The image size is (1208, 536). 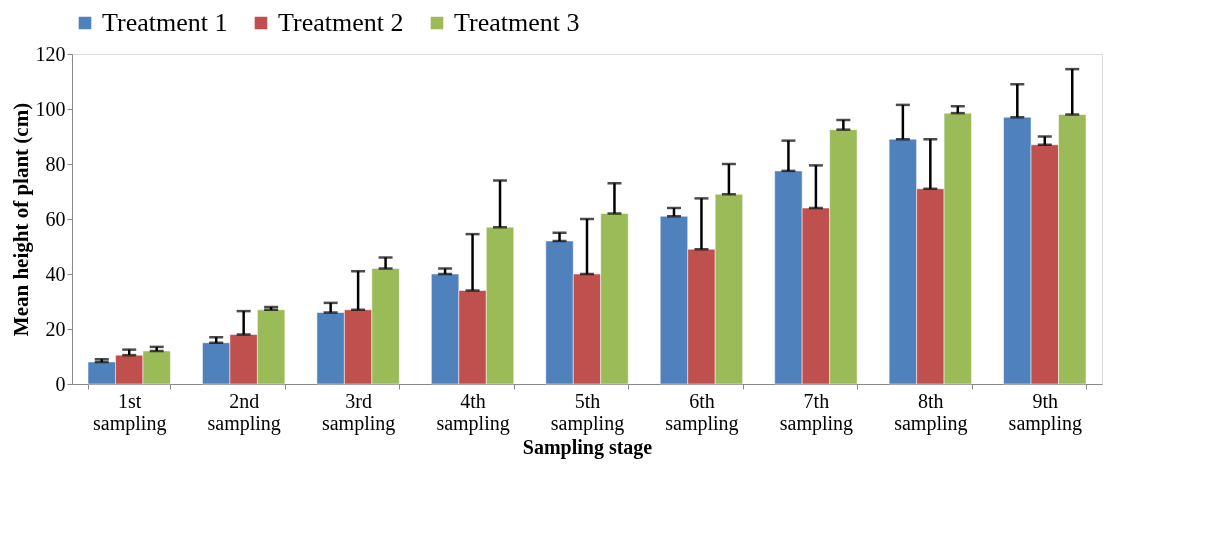 I want to click on x-tick-label: 6th sampling, so click(x=702, y=412).